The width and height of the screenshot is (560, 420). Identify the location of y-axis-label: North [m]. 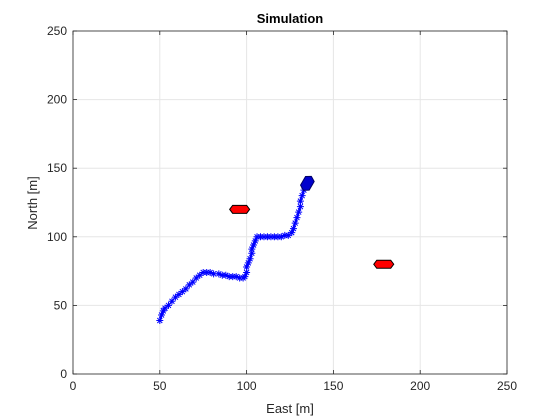
(32, 202).